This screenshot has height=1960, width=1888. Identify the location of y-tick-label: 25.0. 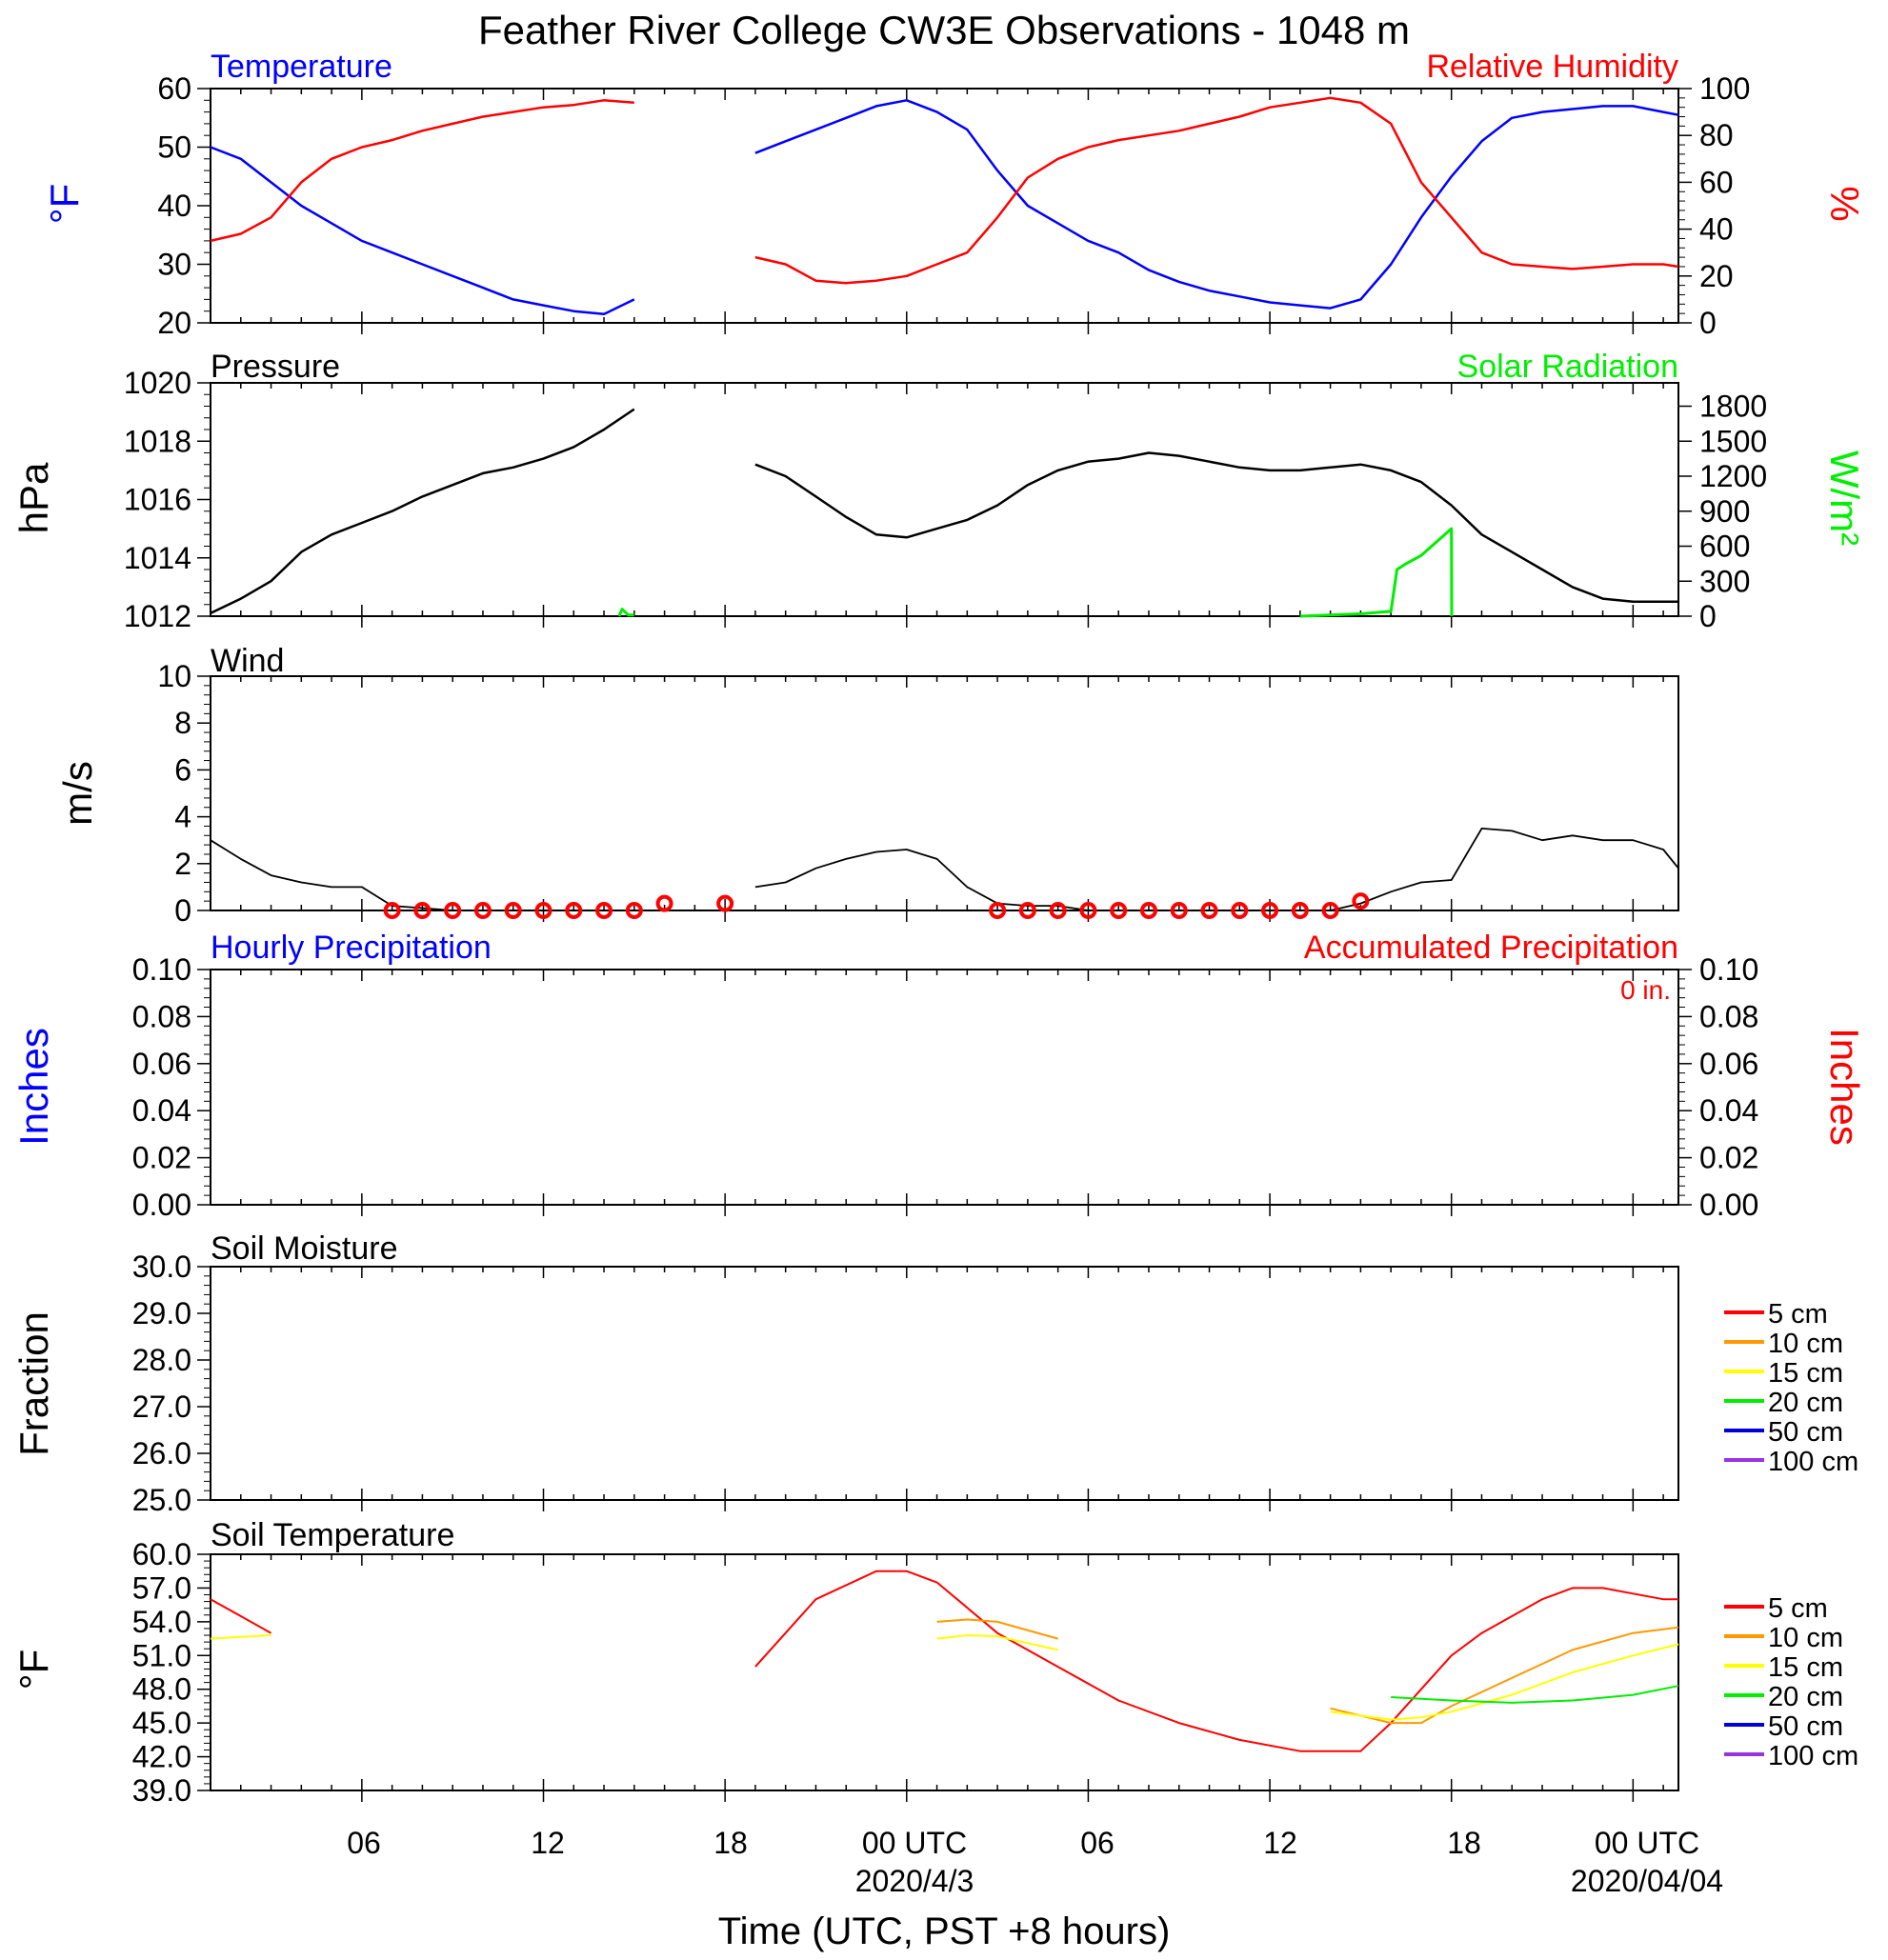
(161, 1500).